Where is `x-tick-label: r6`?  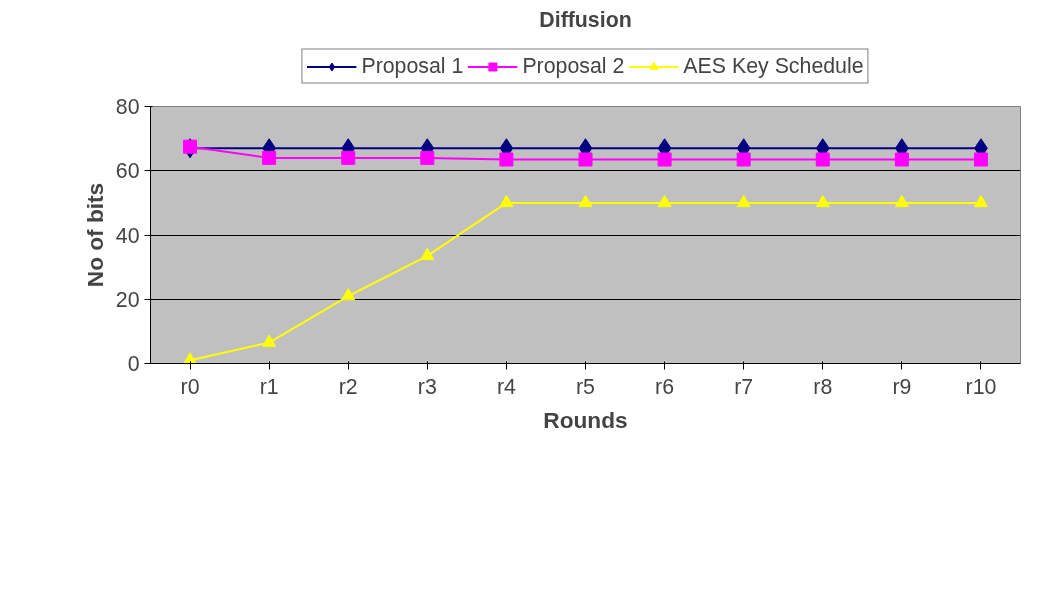
x-tick-label: r6 is located at coordinates (665, 386).